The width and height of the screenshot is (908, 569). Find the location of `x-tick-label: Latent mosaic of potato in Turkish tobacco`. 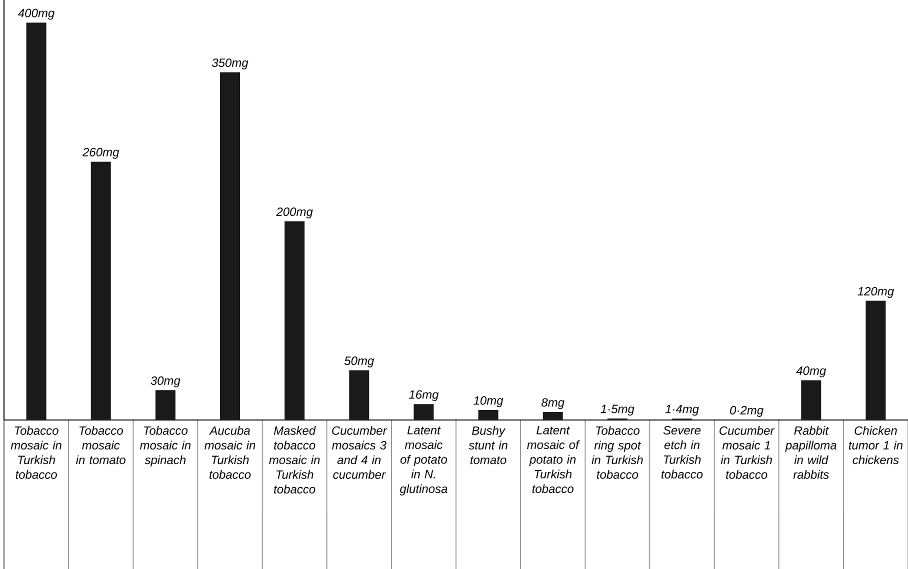

x-tick-label: Latent mosaic of potato in Turkish tobacco is located at coordinates (553, 459).